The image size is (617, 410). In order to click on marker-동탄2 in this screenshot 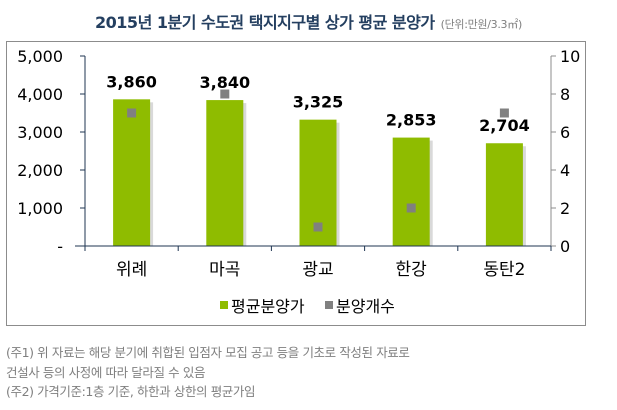, I will do `click(504, 113)`.